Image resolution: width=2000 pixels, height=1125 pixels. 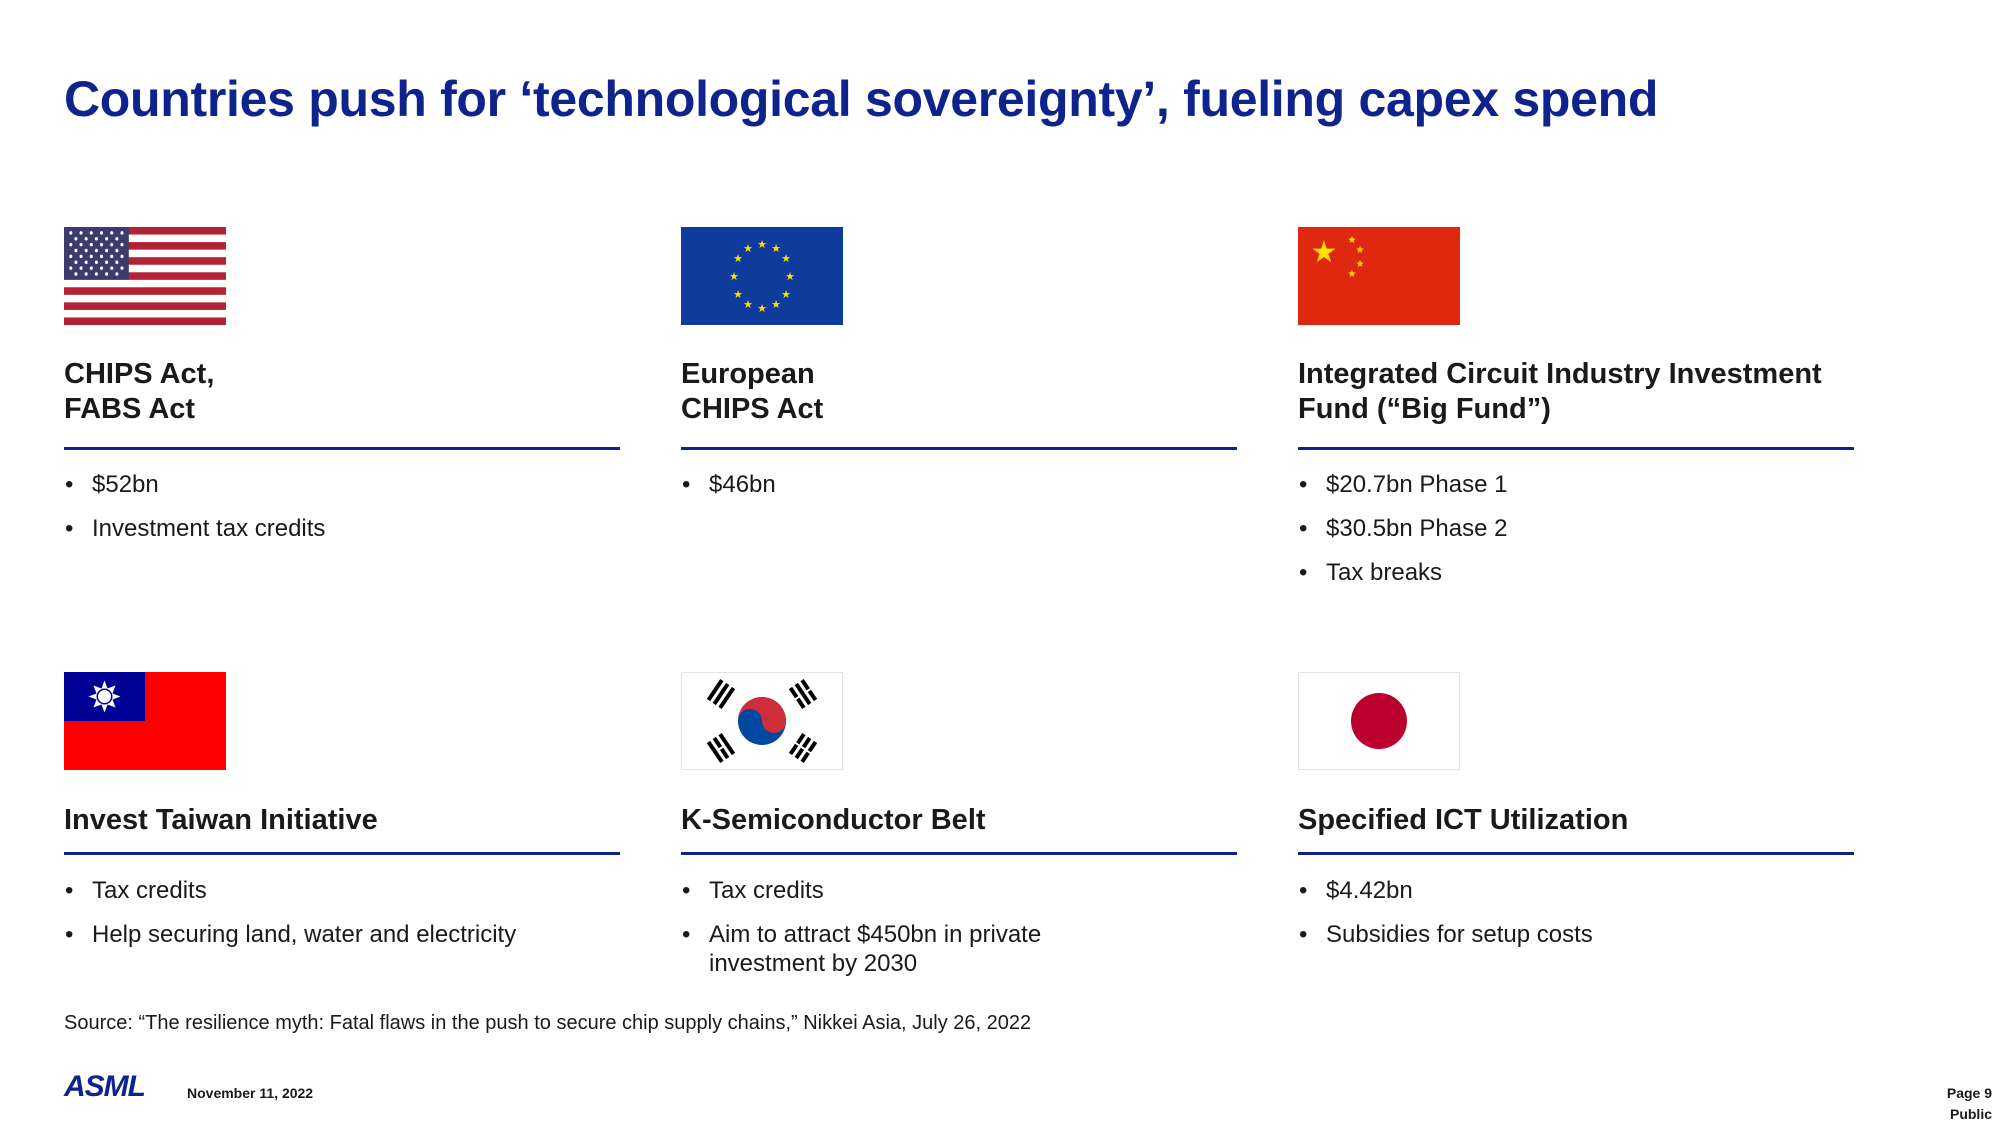 I want to click on heading-line: Invest Taiwan Initiative, so click(x=221, y=820).